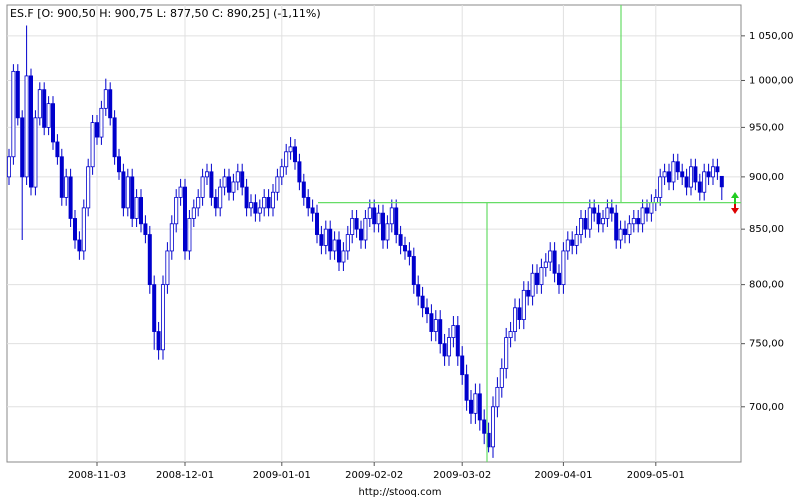  Describe the element at coordinates (374, 475) in the screenshot. I see `x-tick-label: 2009-02-02` at that location.